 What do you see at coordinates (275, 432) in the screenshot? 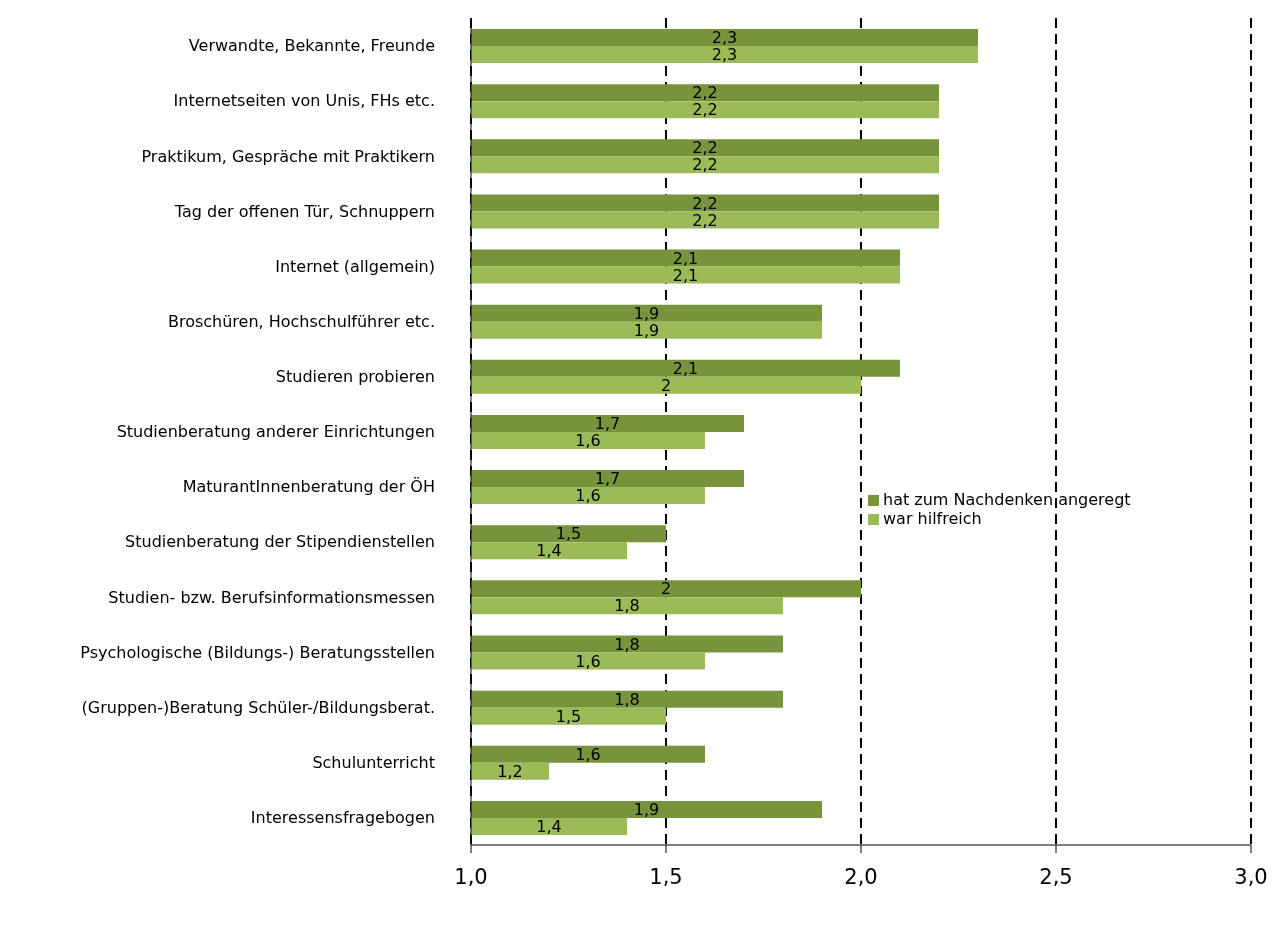
I see `y-tick-label: Studienberatung anderer Einrichtungen` at bounding box center [275, 432].